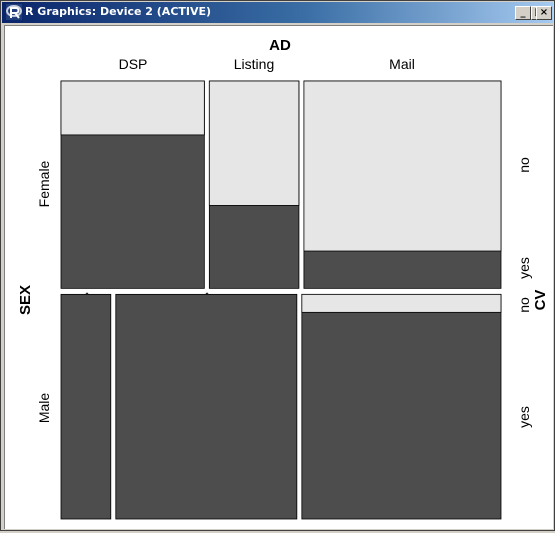  Describe the element at coordinates (402, 166) in the screenshot. I see `tile-no-mail-female` at that location.